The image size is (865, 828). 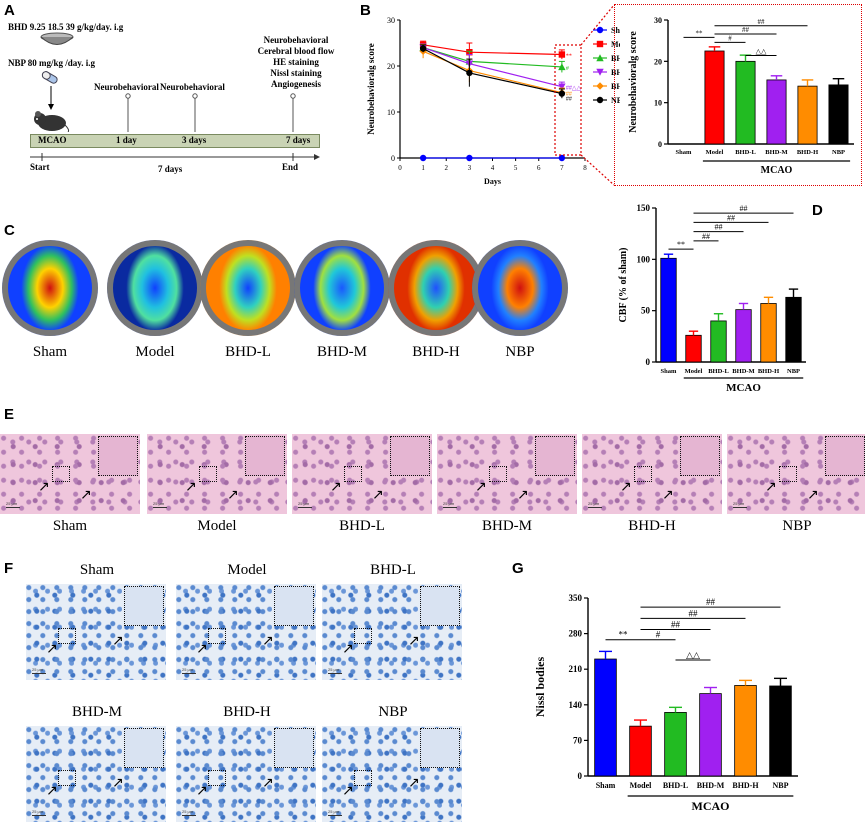 What do you see at coordinates (615, 86) in the screenshot?
I see `legend-label: BHD-H` at bounding box center [615, 86].